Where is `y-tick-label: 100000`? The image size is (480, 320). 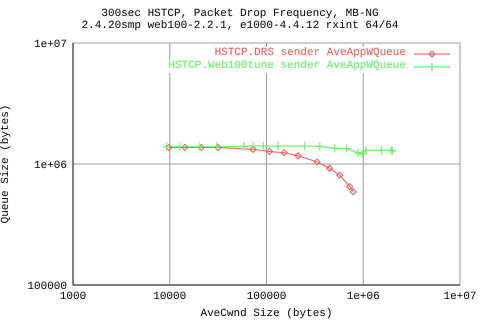 y-tick-label: 100000 is located at coordinates (47, 286).